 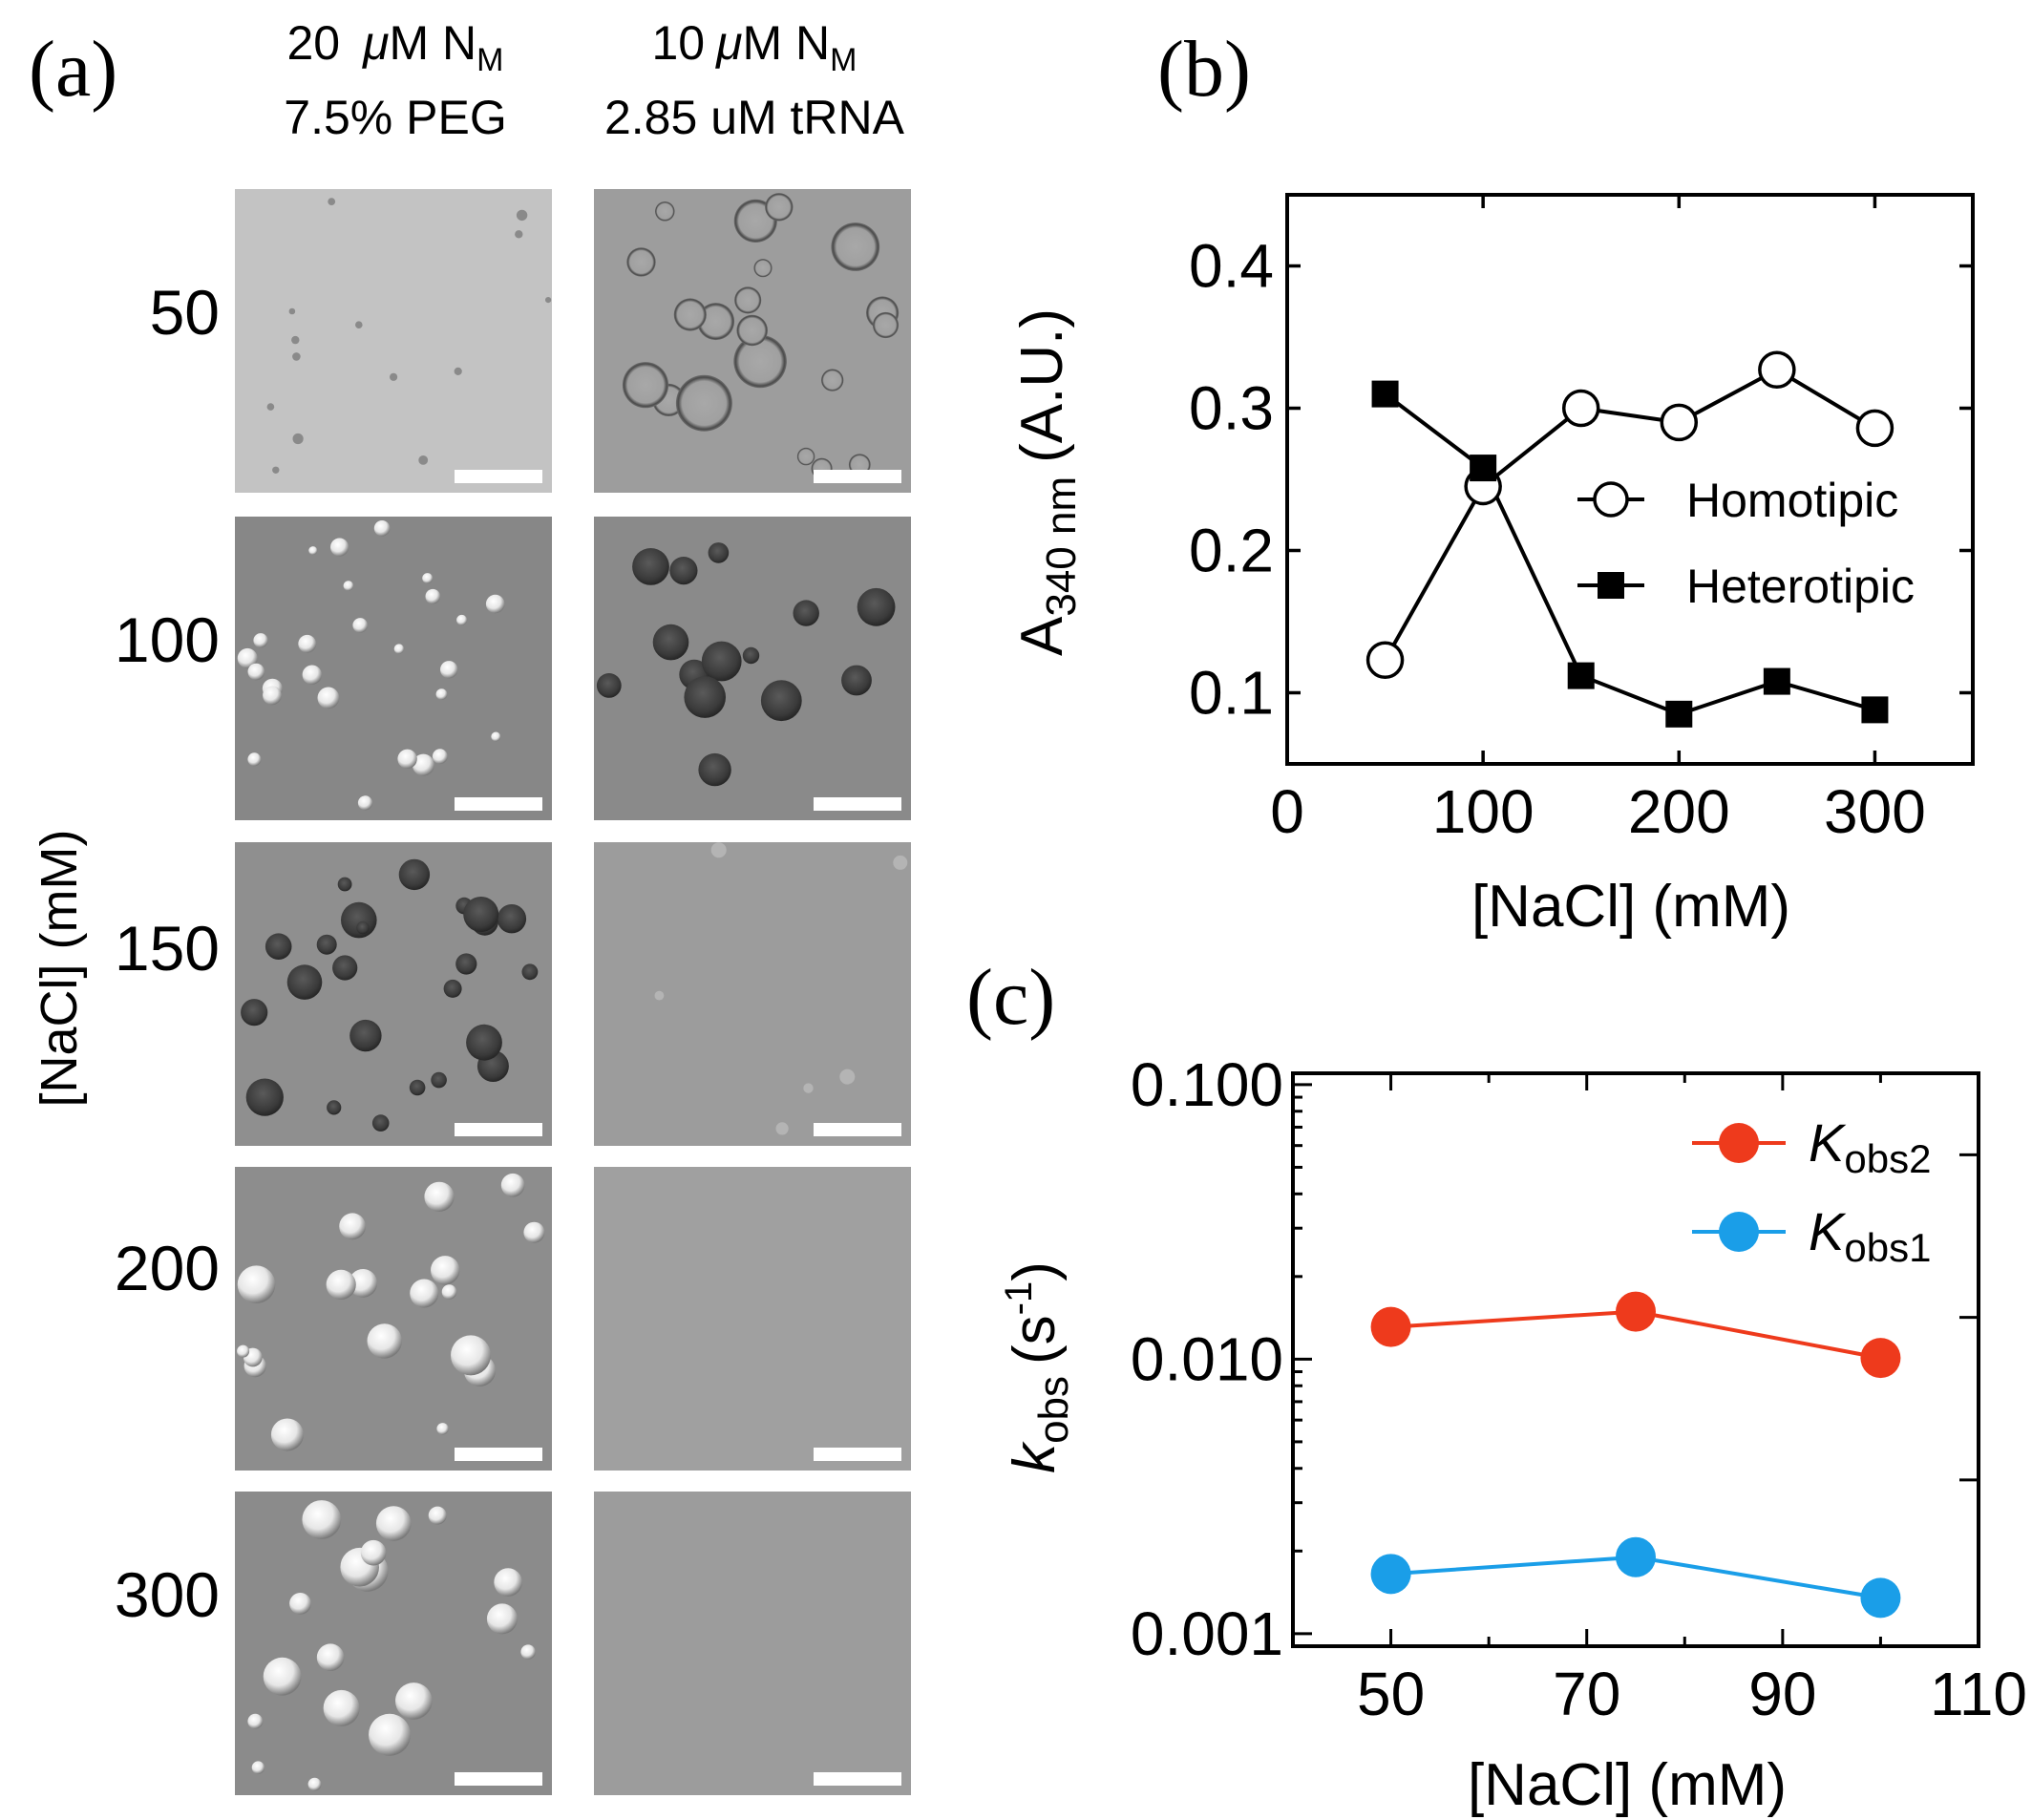 I want to click on micrograph-200-col1, so click(x=393, y=1319).